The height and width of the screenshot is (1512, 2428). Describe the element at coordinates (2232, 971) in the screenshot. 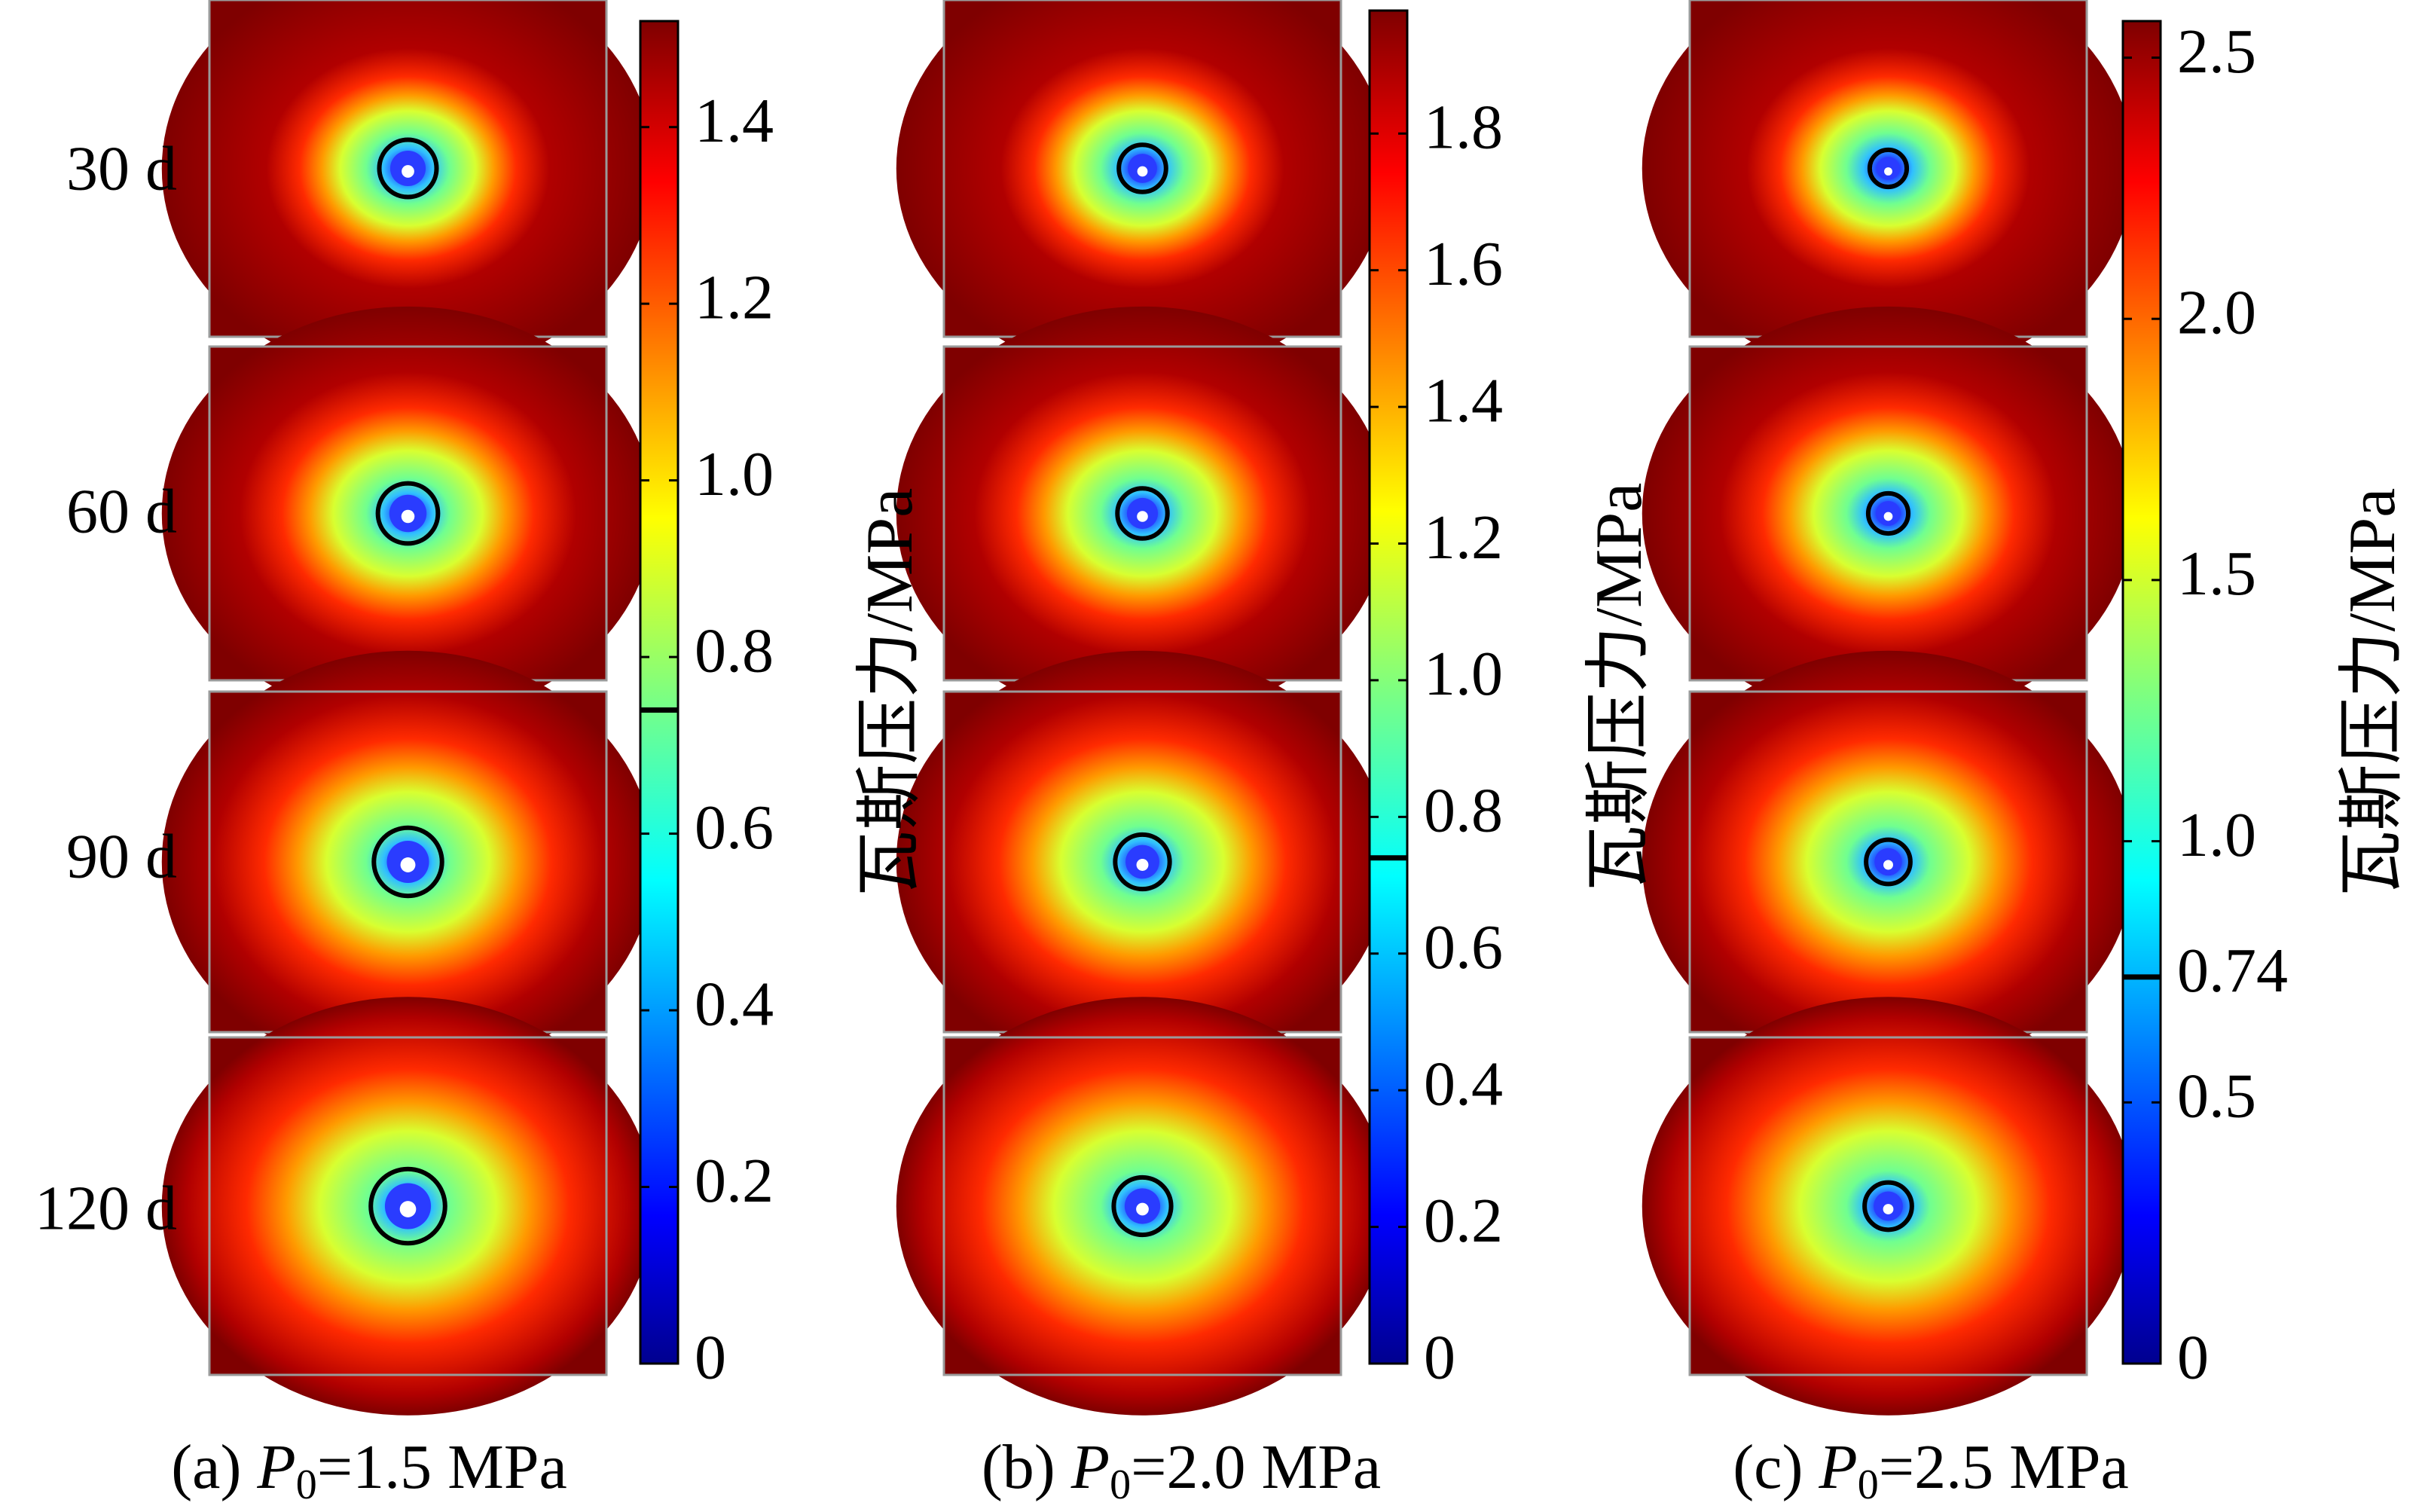

I see `colorbar-tick-label: 0.74` at that location.